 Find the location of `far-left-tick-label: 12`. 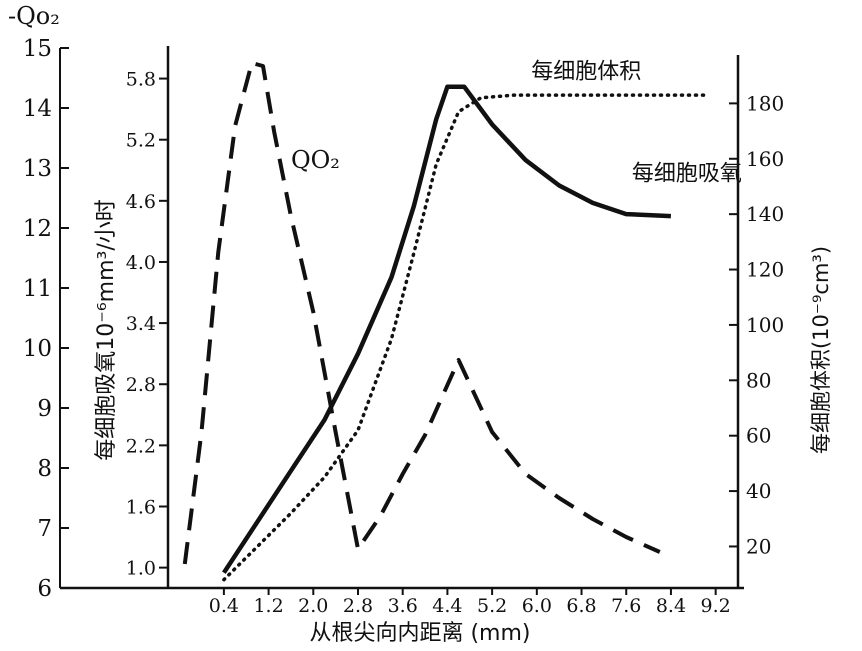

far-left-tick-label: 12 is located at coordinates (37, 229).